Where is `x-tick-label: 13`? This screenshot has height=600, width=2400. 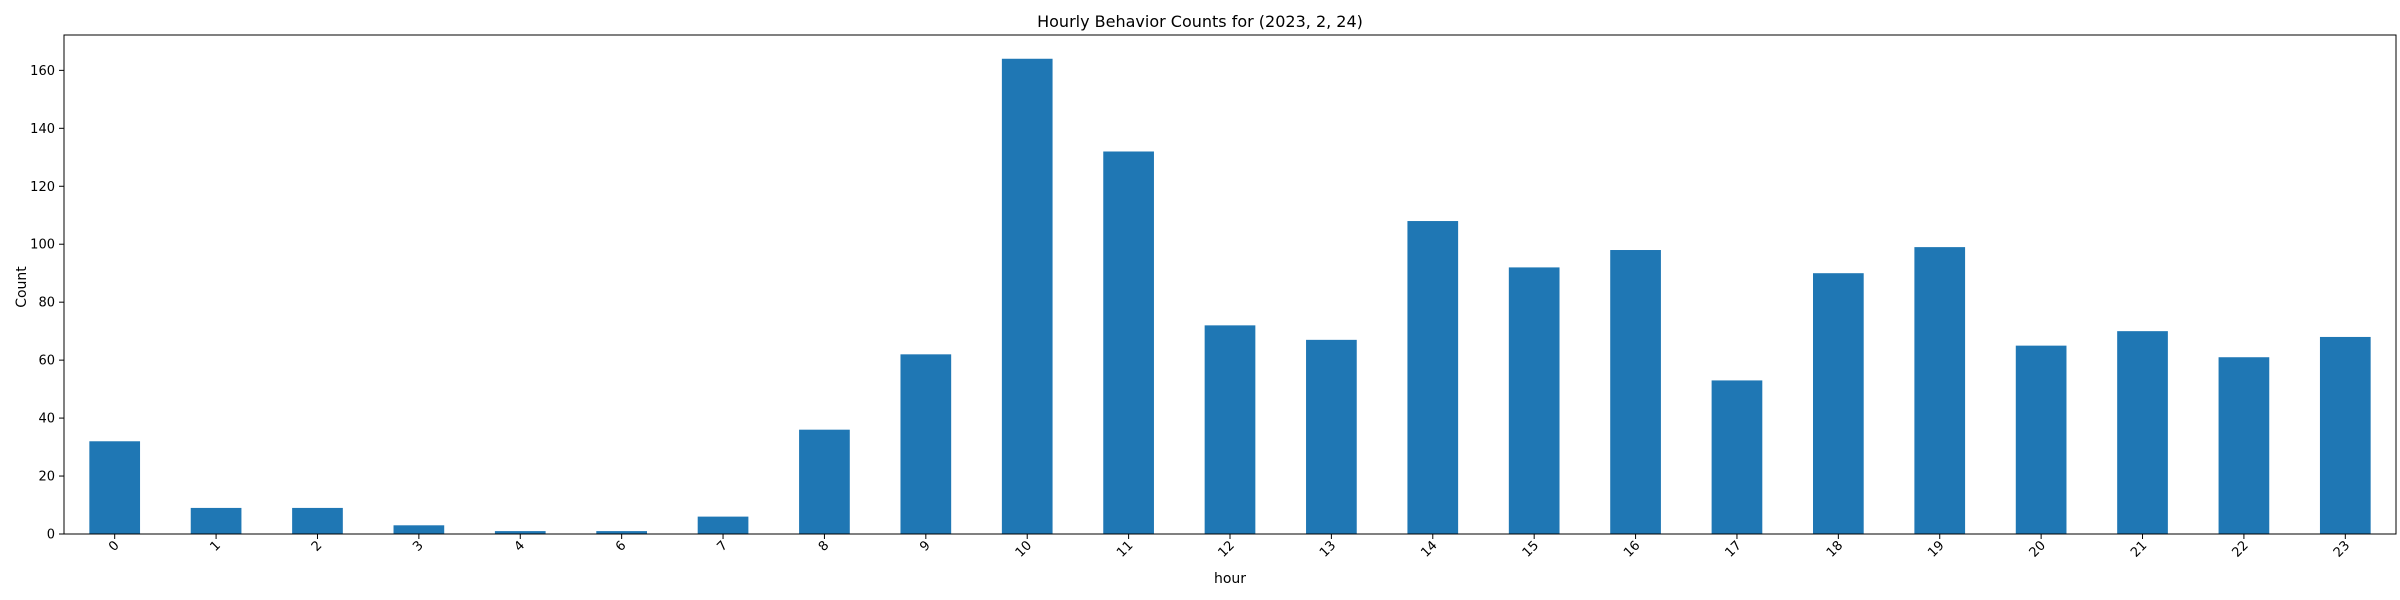
x-tick-label: 13 is located at coordinates (1328, 549).